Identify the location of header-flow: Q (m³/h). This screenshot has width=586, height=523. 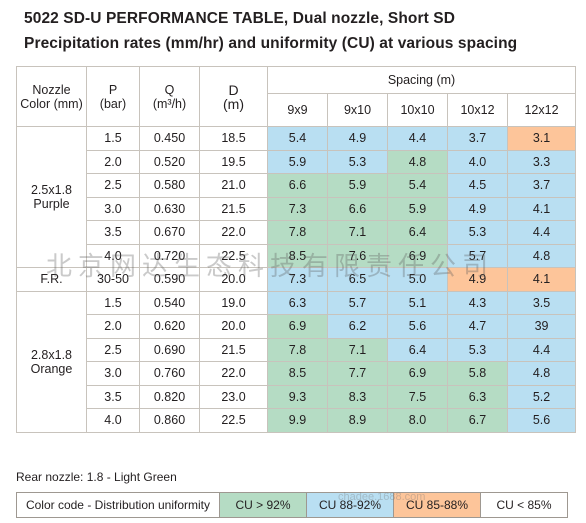
(169, 96).